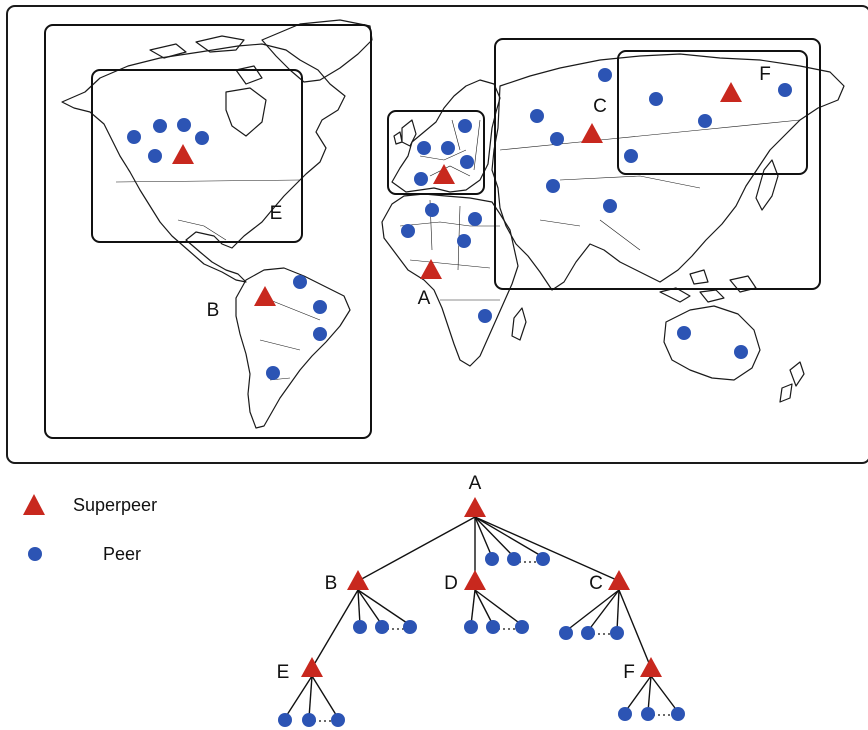 The image size is (868, 730). I want to click on greenland-outline, so click(317, 51).